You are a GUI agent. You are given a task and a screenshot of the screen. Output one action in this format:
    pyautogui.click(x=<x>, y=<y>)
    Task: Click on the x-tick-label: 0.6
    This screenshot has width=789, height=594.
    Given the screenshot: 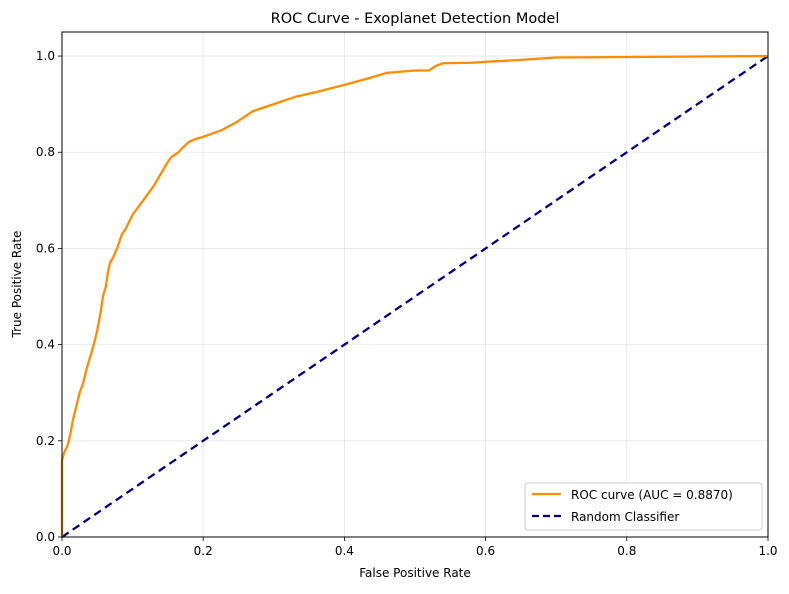 What is the action you would take?
    pyautogui.click(x=485, y=551)
    